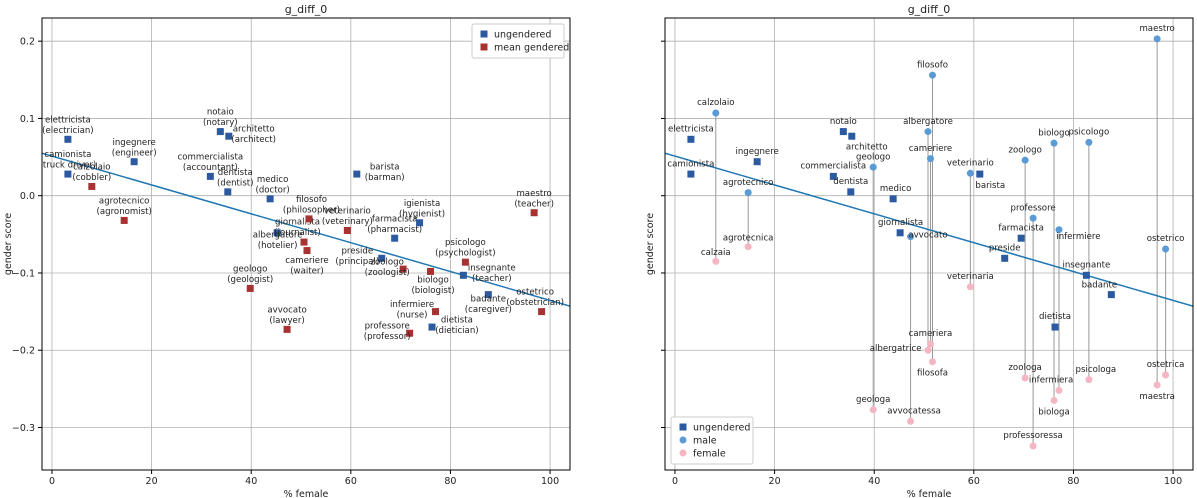 The image size is (1197, 498). Describe the element at coordinates (843, 122) in the screenshot. I see `data-label: notaio` at that location.